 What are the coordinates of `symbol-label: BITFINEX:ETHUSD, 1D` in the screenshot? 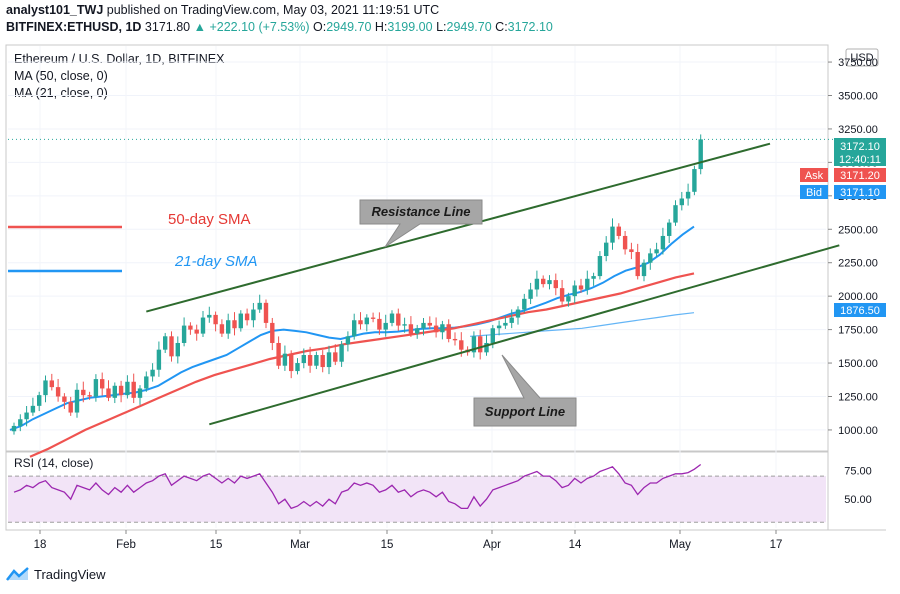 It's located at (74, 27).